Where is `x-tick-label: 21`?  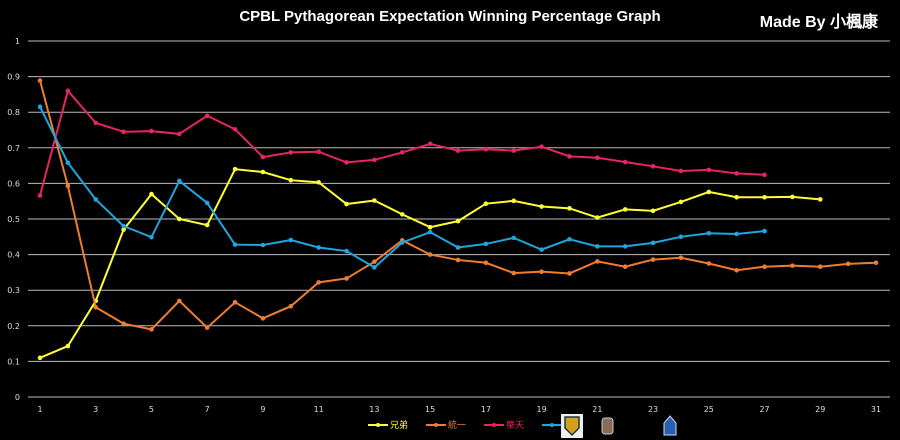
x-tick-label: 21 is located at coordinates (597, 409).